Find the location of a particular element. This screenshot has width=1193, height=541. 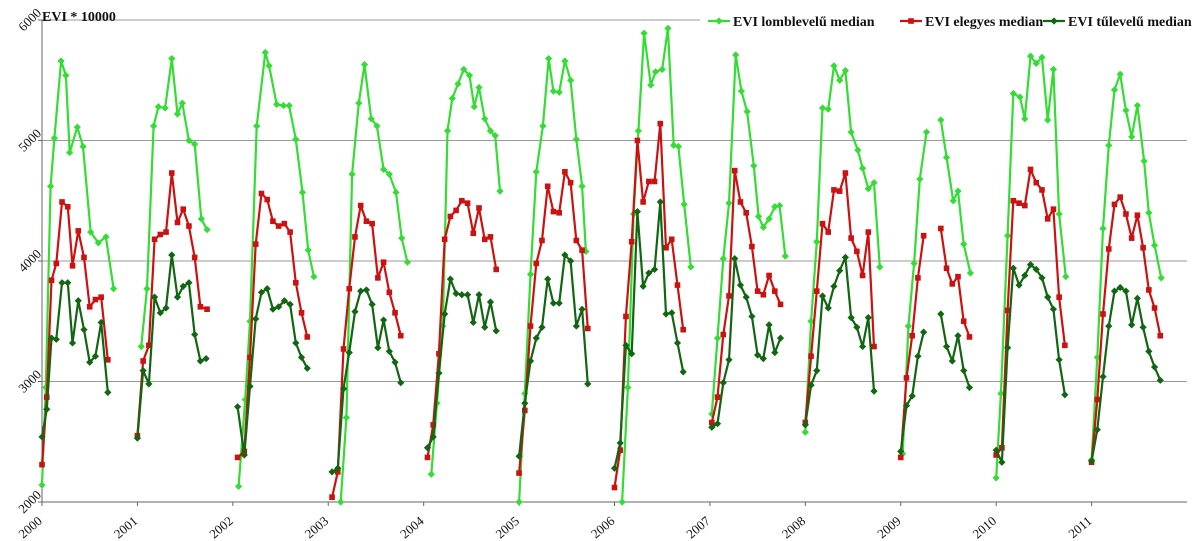

series-1-line is located at coordinates (1126, 266).